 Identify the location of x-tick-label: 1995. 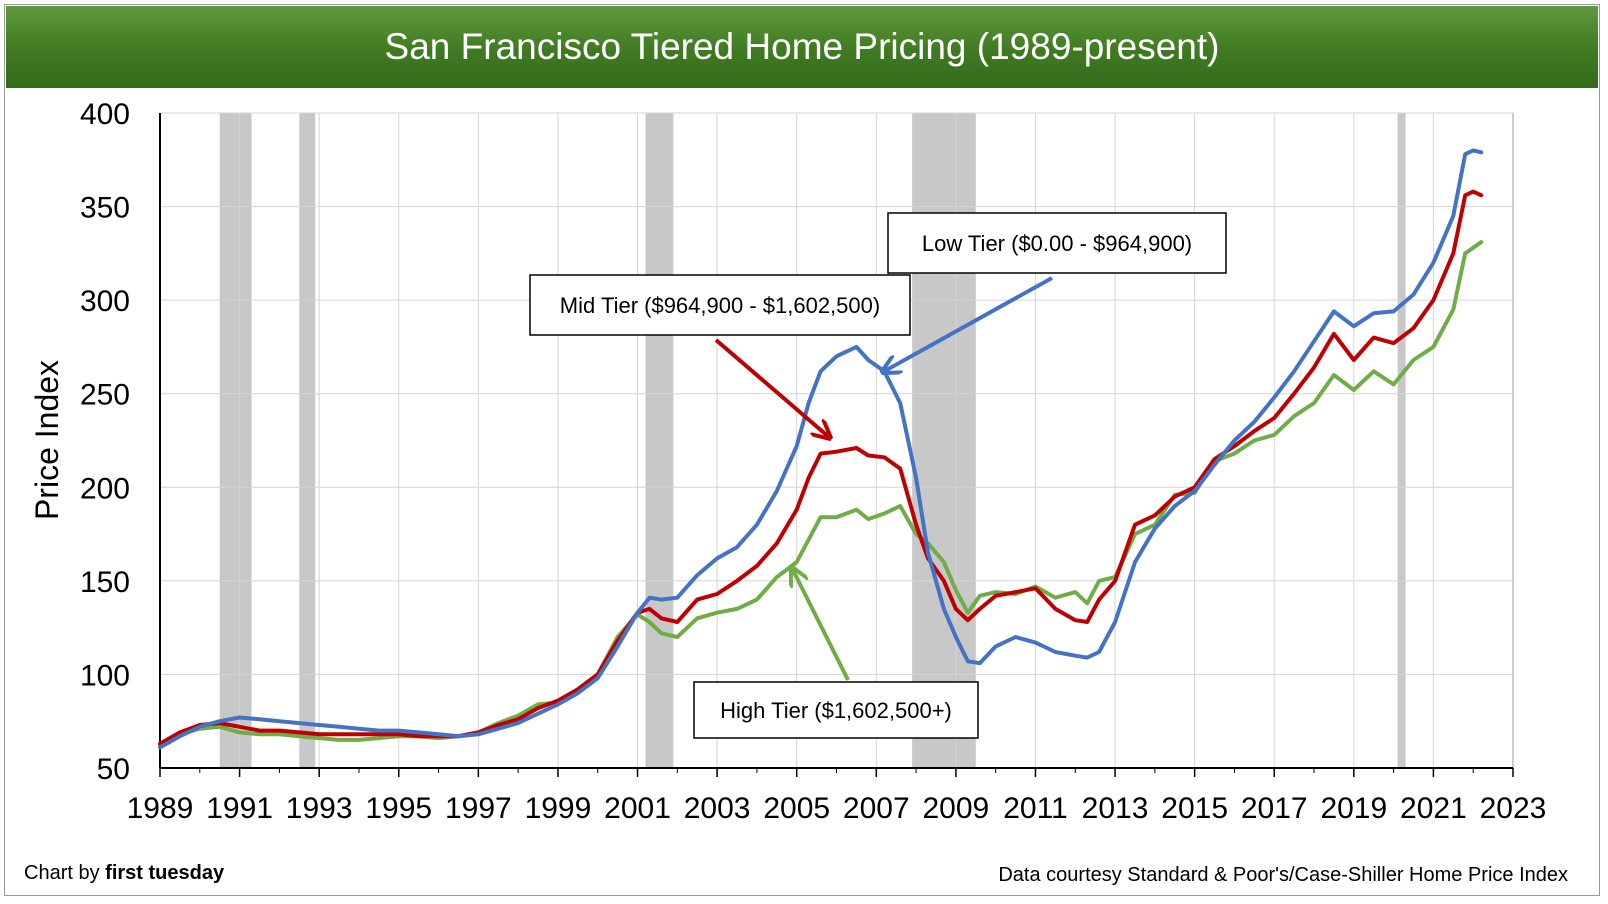
(398, 808).